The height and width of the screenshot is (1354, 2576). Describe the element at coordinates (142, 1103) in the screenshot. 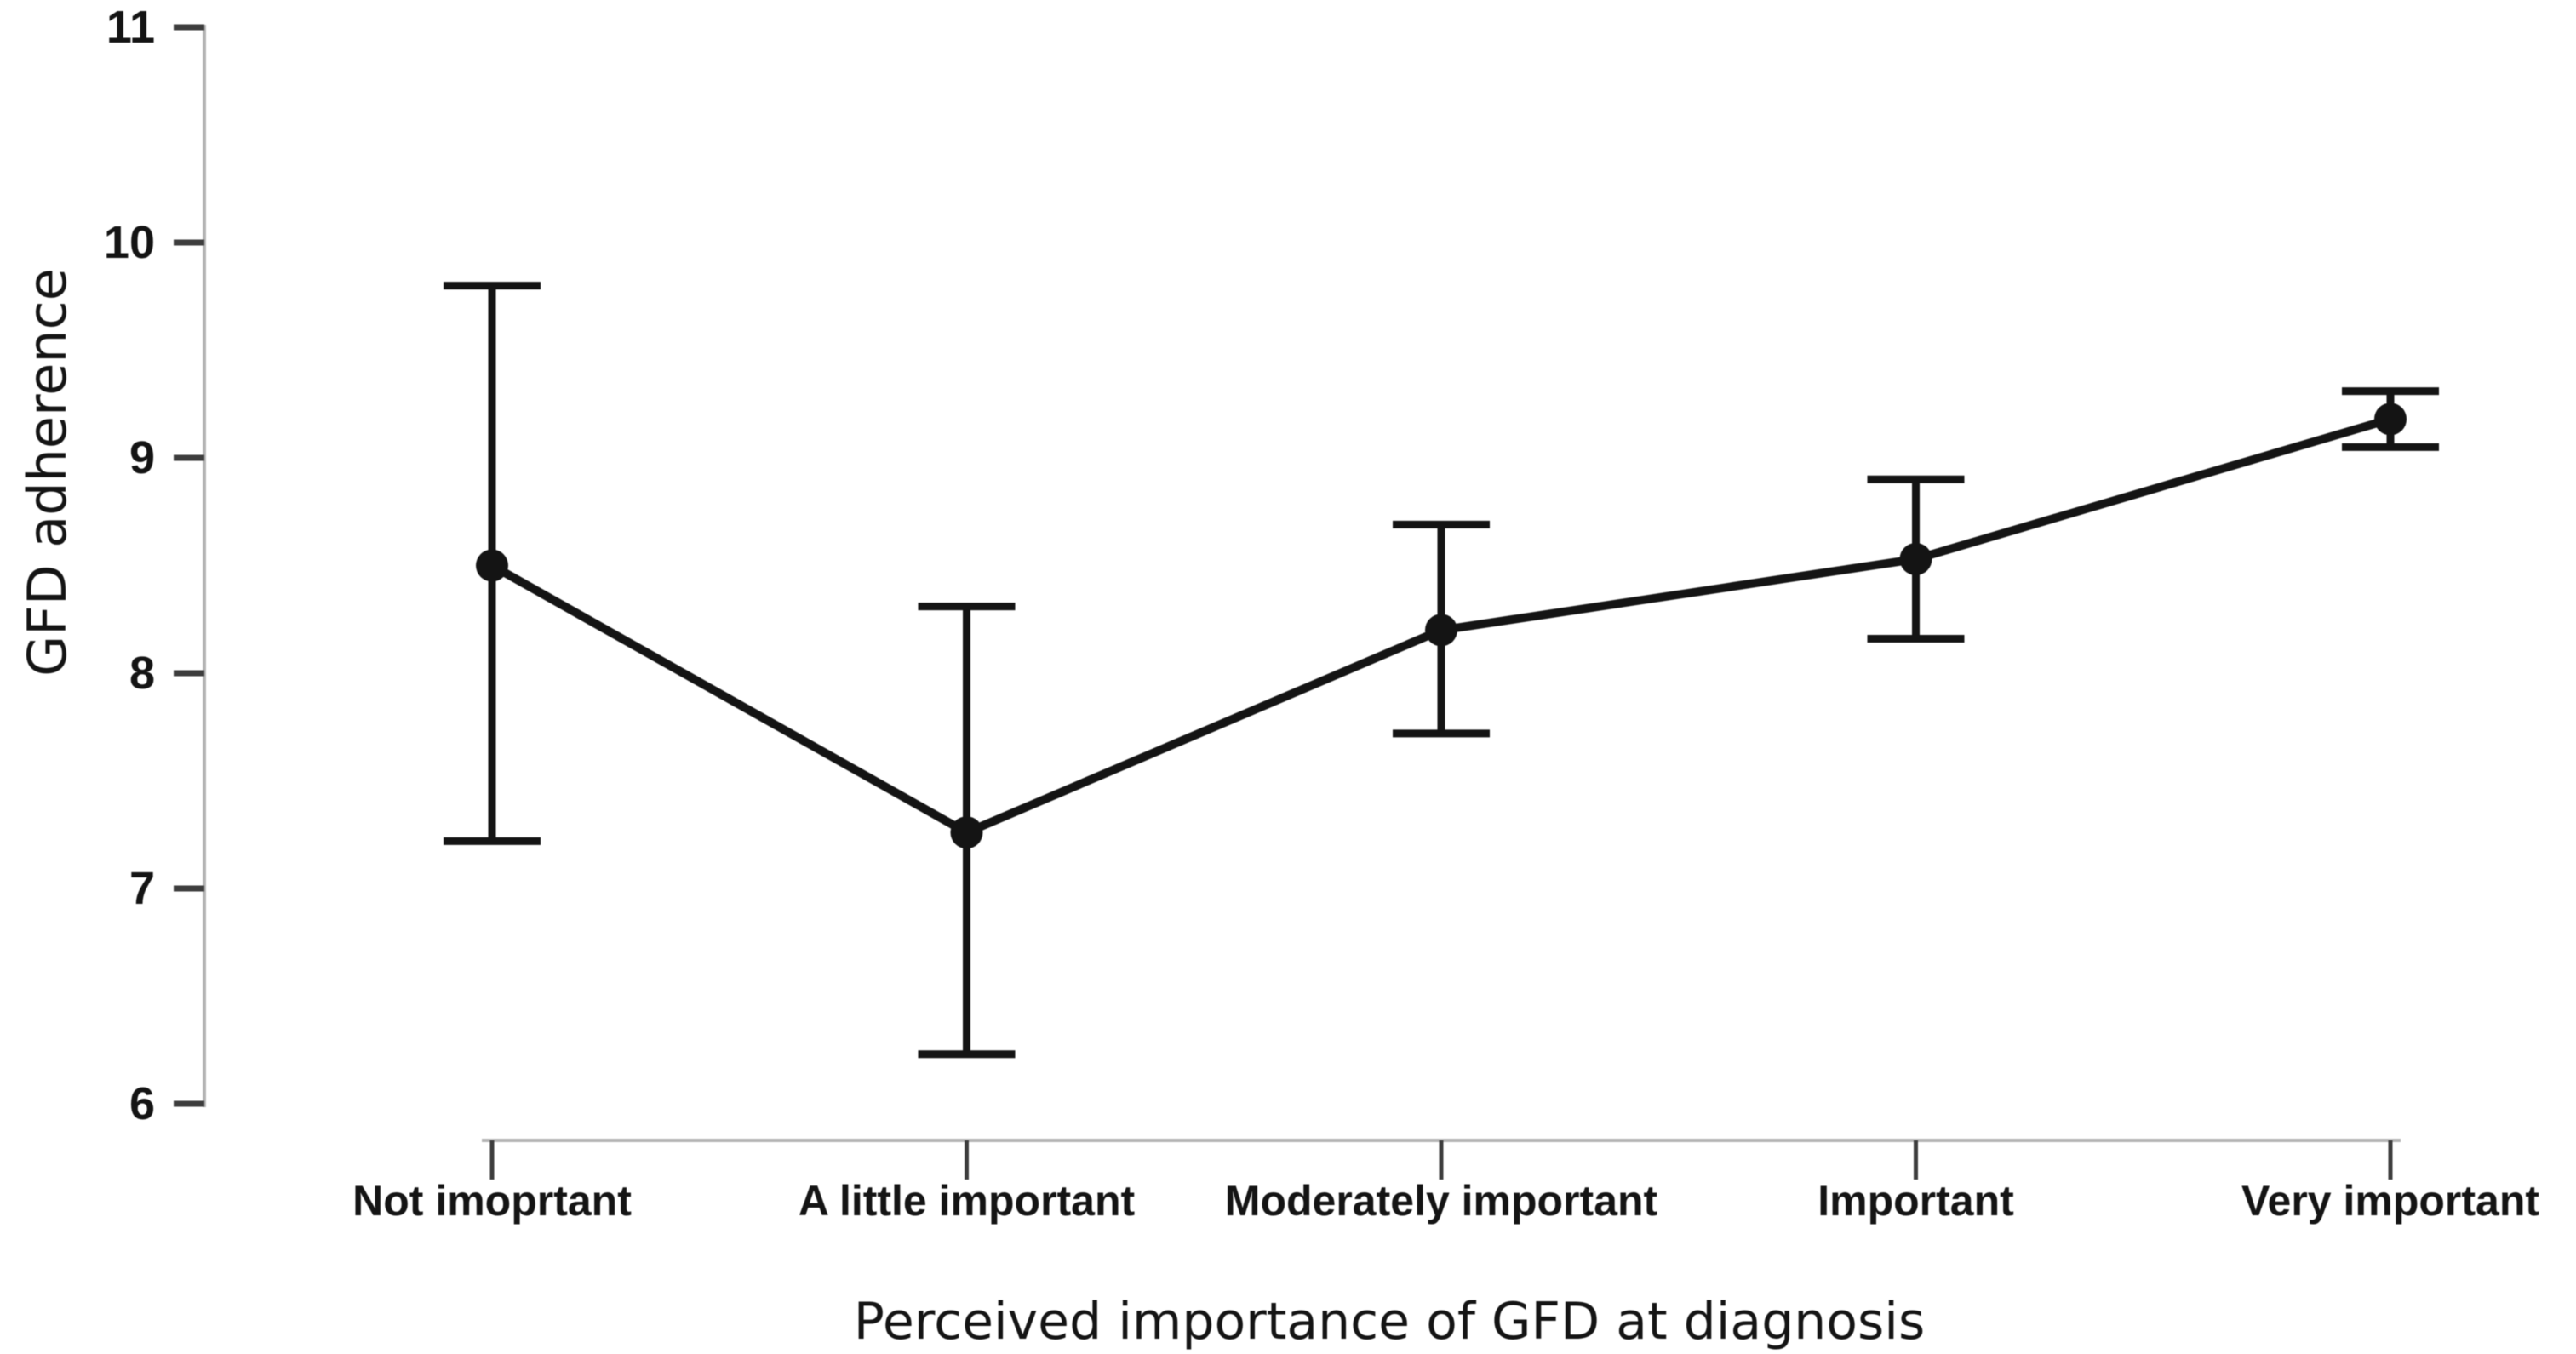

I see `y-tick-label: 6` at that location.